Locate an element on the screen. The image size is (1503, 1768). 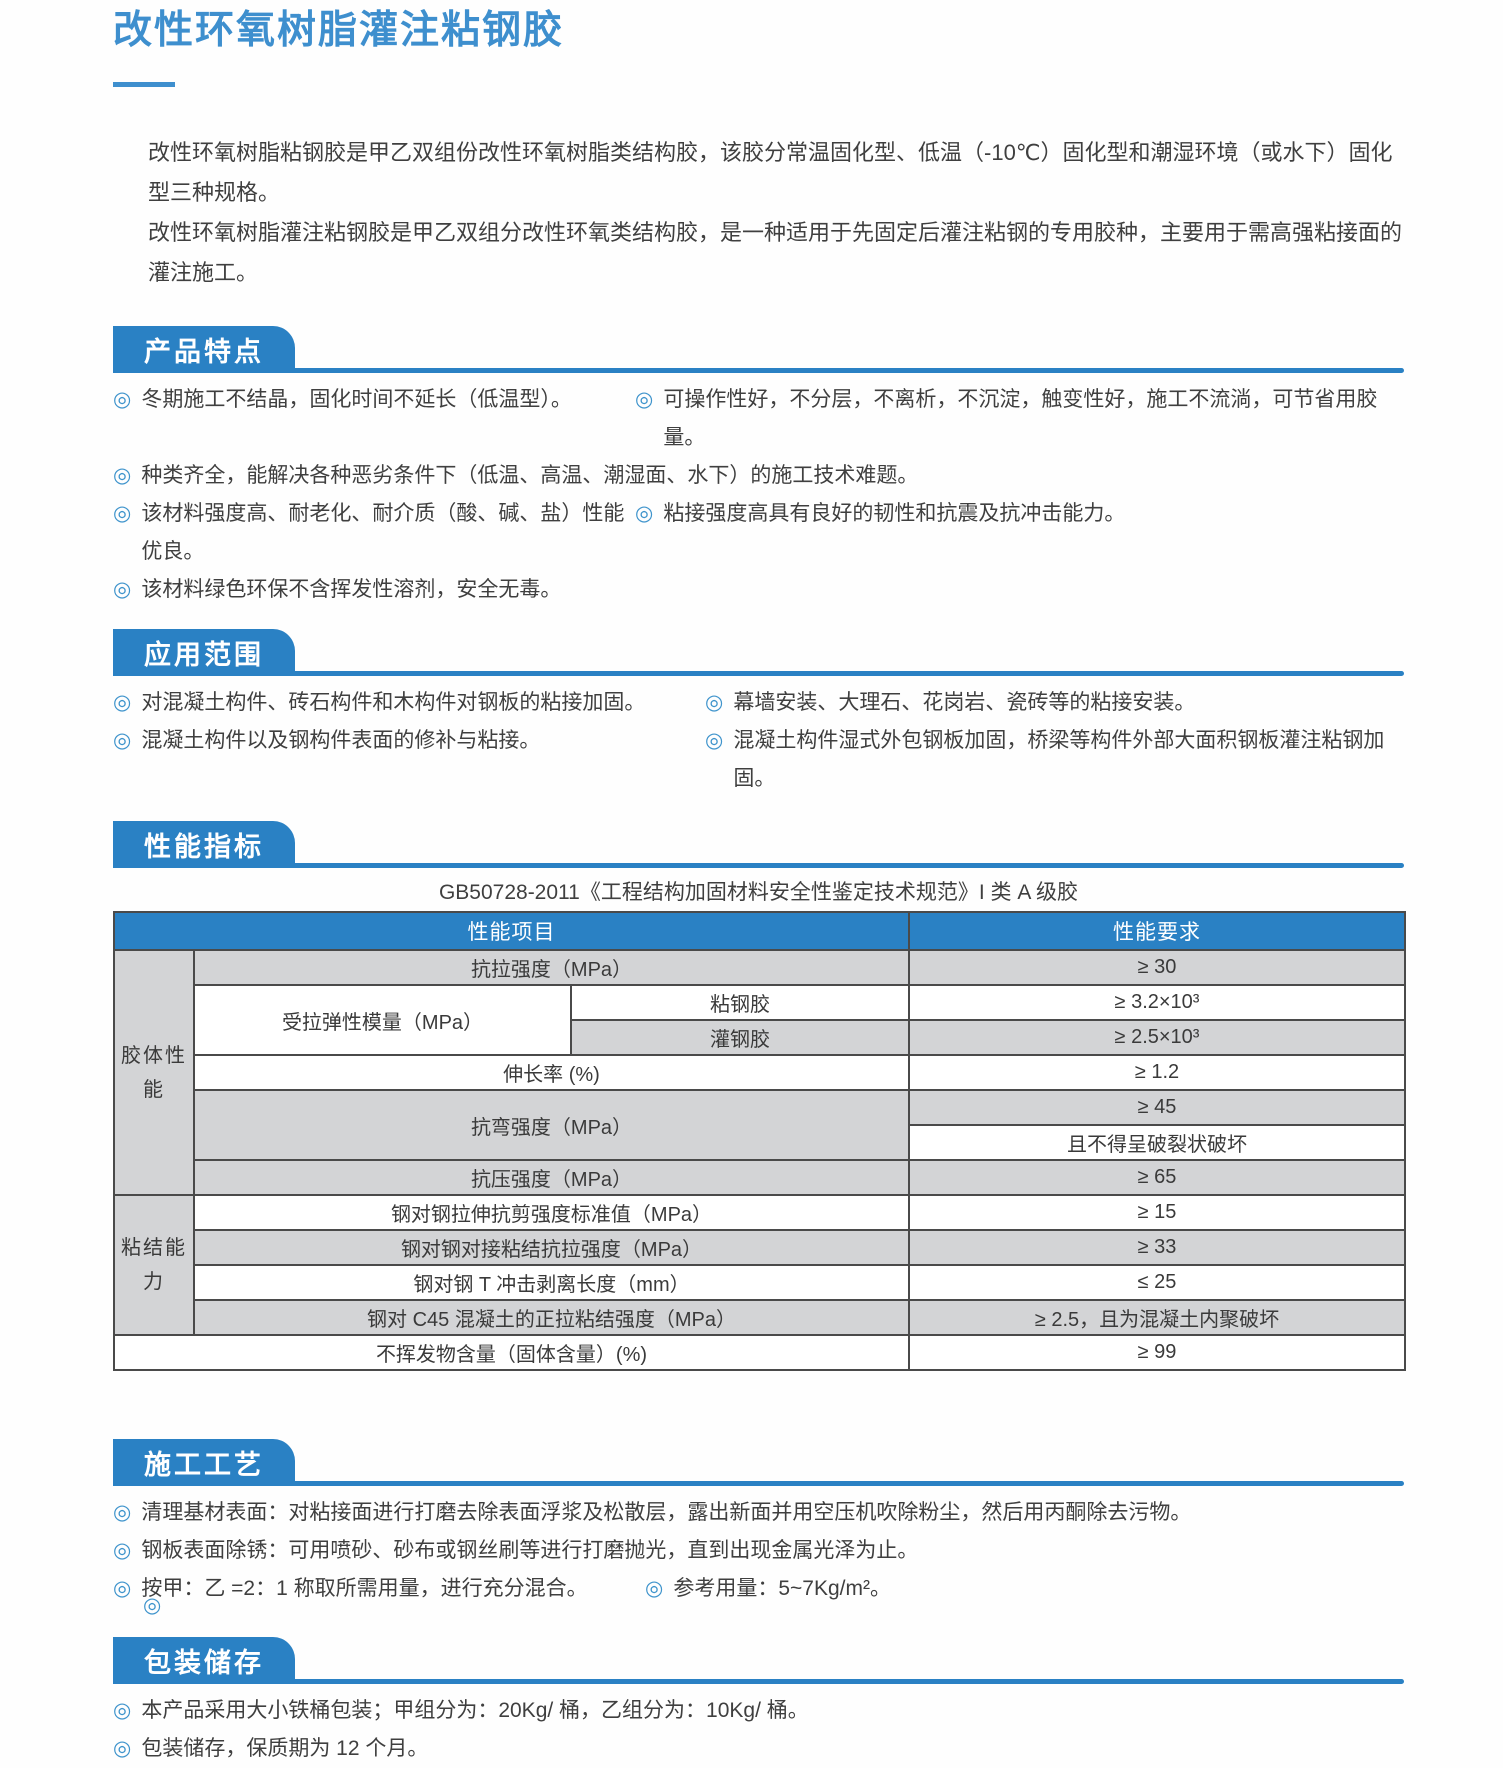
property-cell: 钢对钢对接粘结抗拉强度（MPa） is located at coordinates (551, 1247).